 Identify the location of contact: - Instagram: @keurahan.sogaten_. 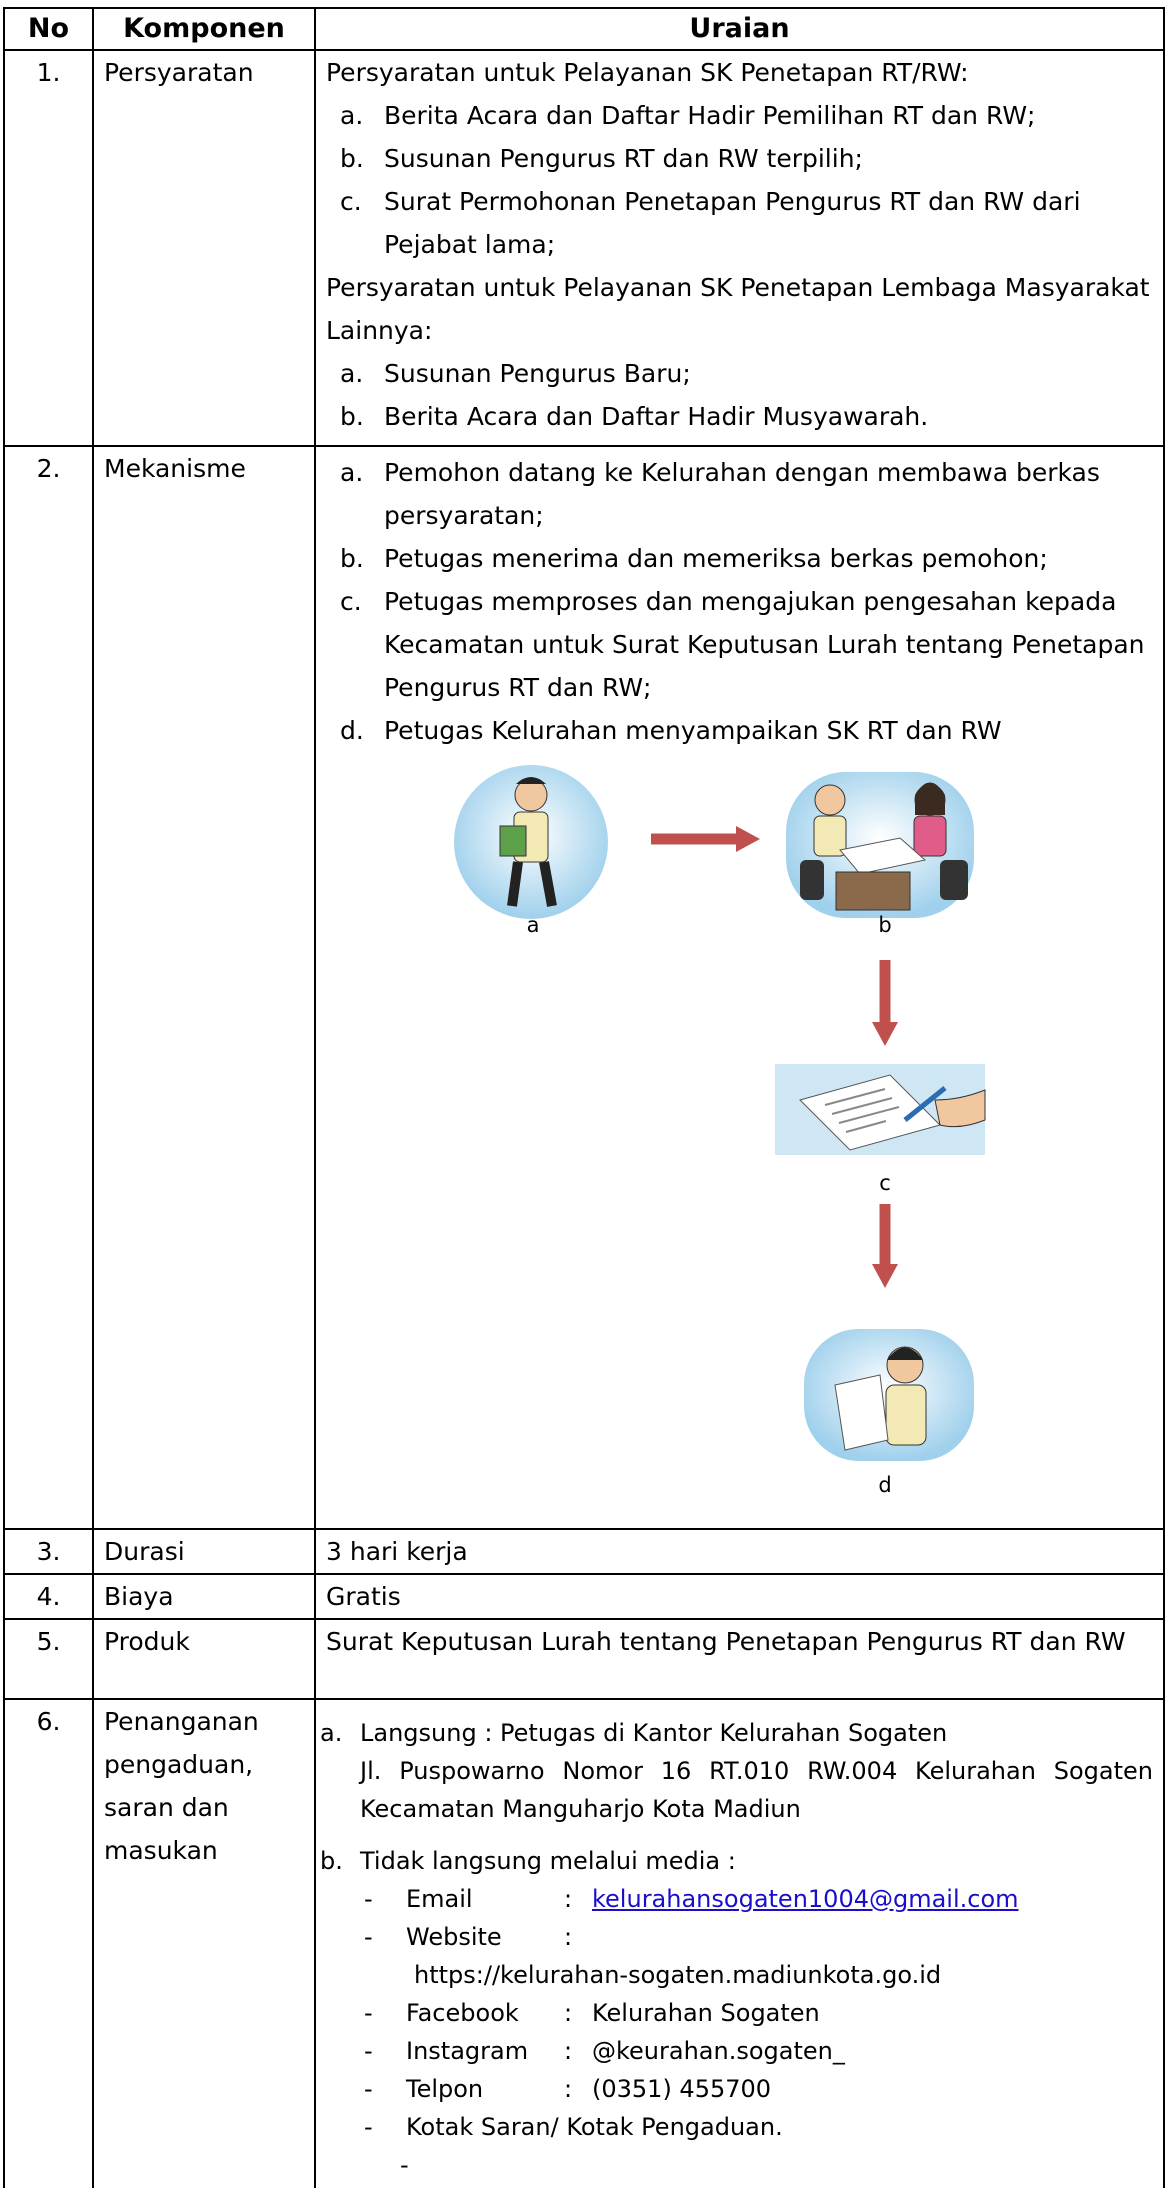
(758, 2051).